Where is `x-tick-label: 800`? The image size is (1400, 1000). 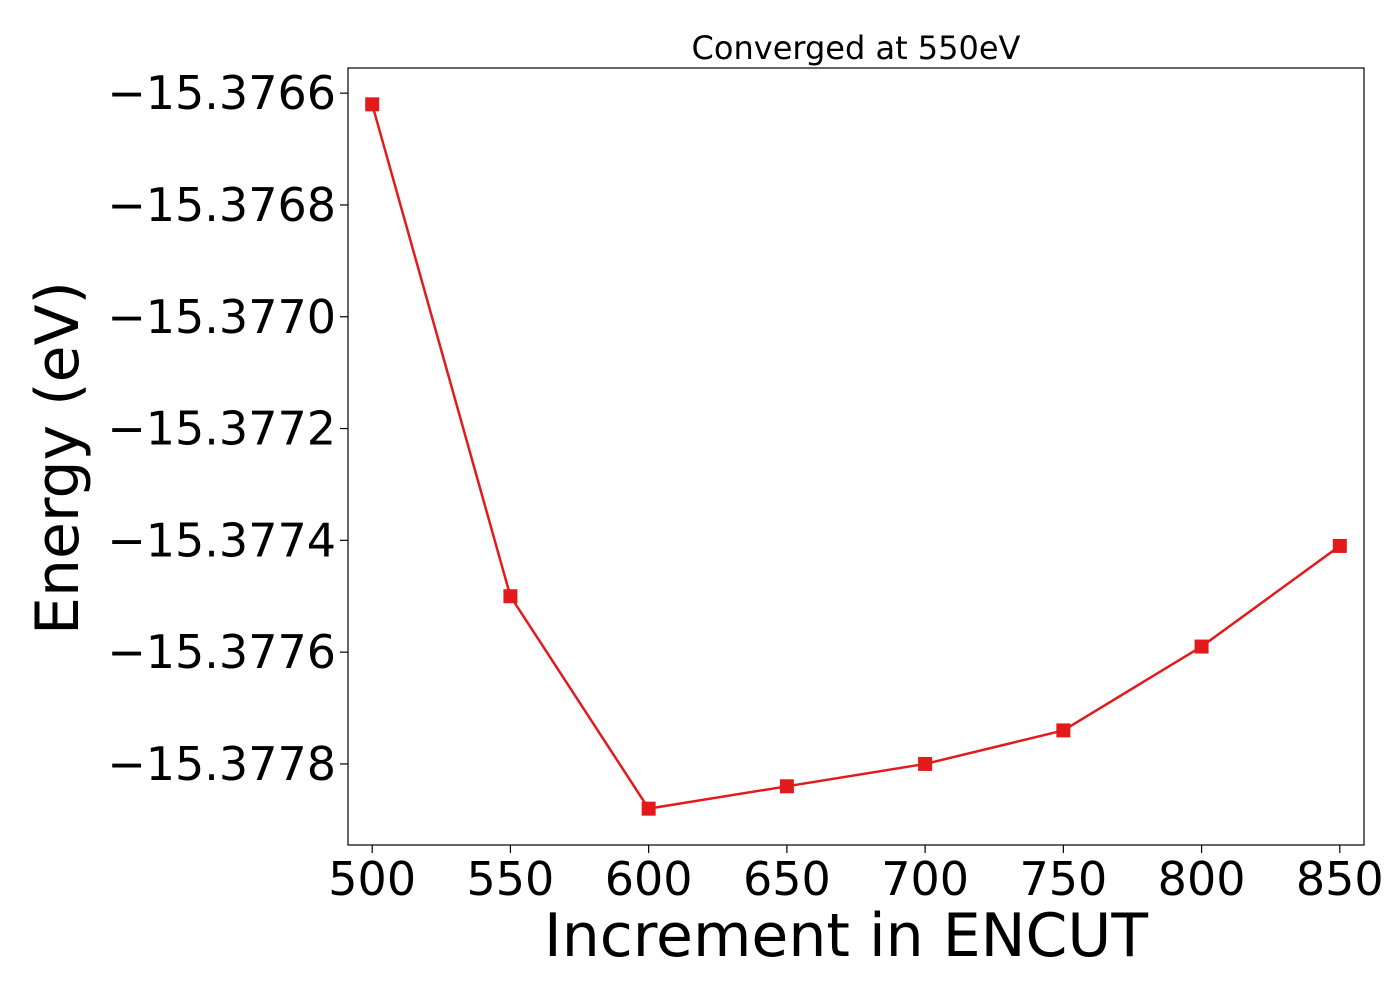 x-tick-label: 800 is located at coordinates (1202, 879).